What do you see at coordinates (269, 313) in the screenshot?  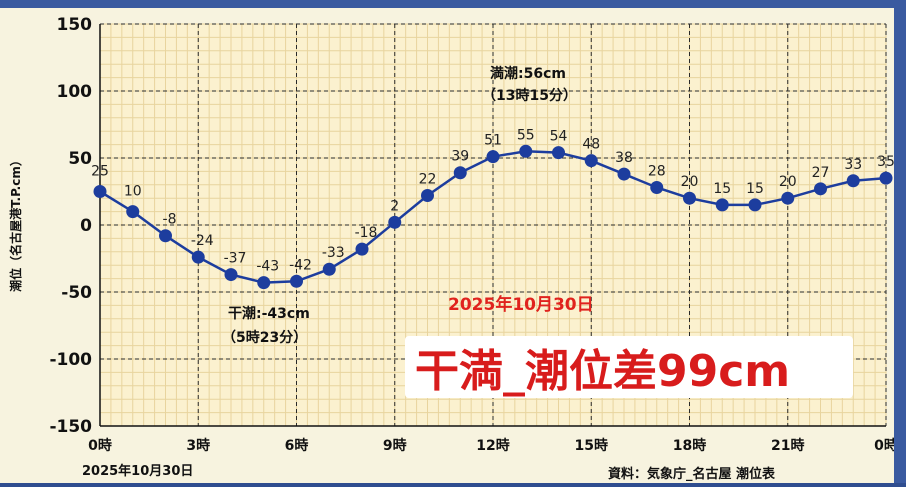 I see `low-tide-label: 干潮:-43cm` at bounding box center [269, 313].